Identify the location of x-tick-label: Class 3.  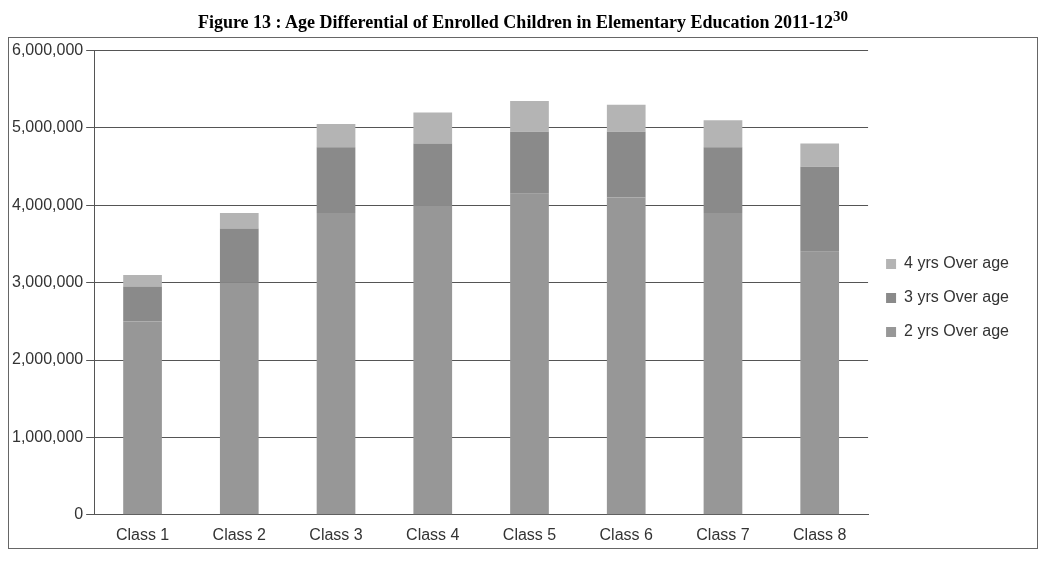
(336, 534).